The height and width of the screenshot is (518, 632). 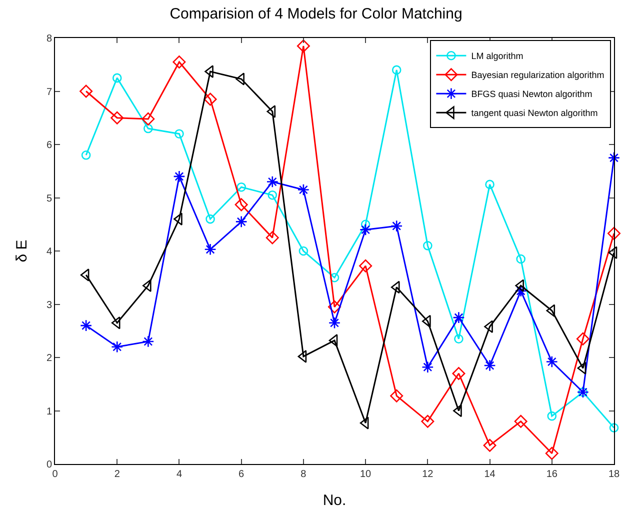 What do you see at coordinates (537, 75) in the screenshot?
I see `legend-label: Bayesian regularization algorithm` at bounding box center [537, 75].